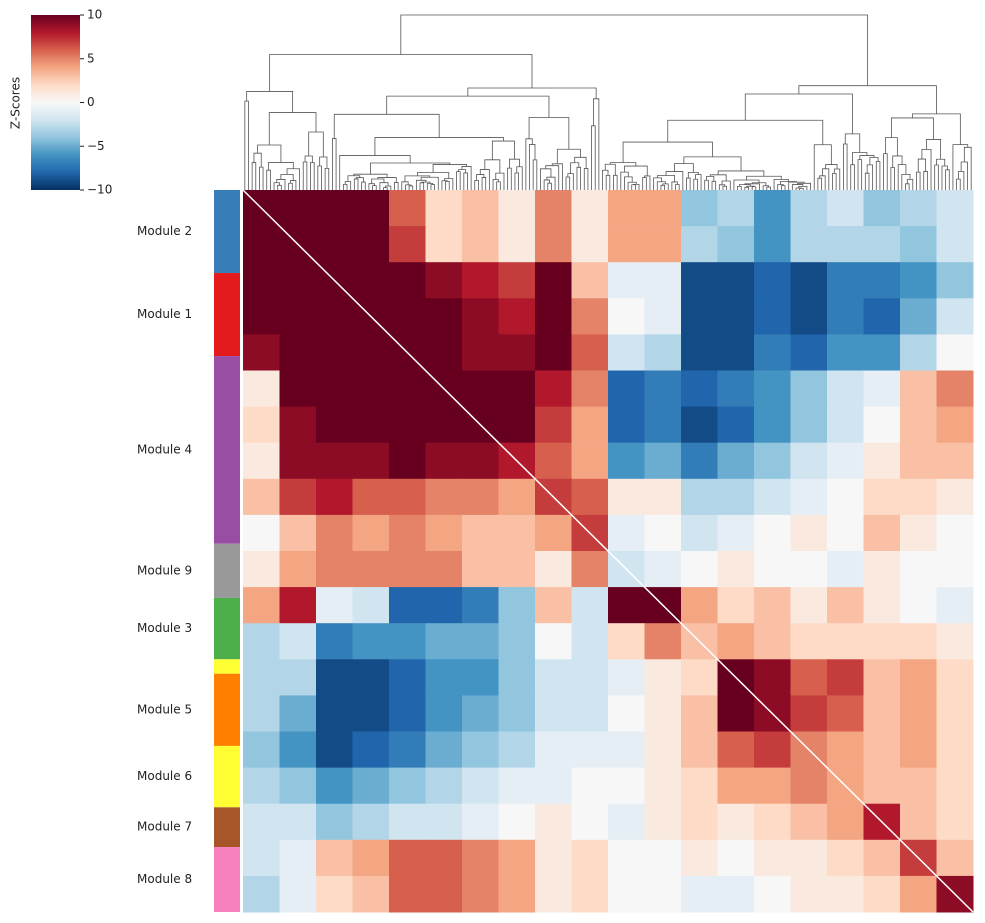 This screenshot has width=985, height=923. What do you see at coordinates (227, 709) in the screenshot?
I see `row-group-color` at bounding box center [227, 709].